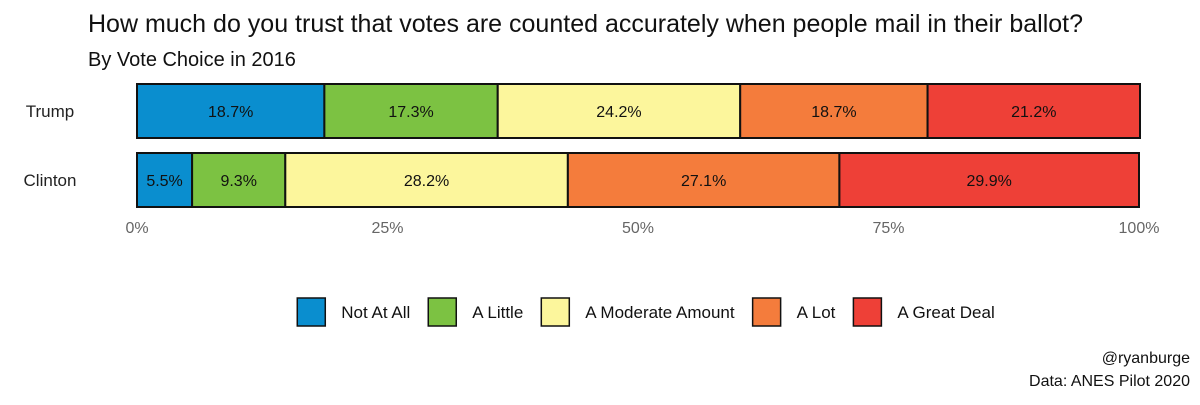  What do you see at coordinates (50, 146) in the screenshot?
I see `category-labels: Trump Clinton` at bounding box center [50, 146].